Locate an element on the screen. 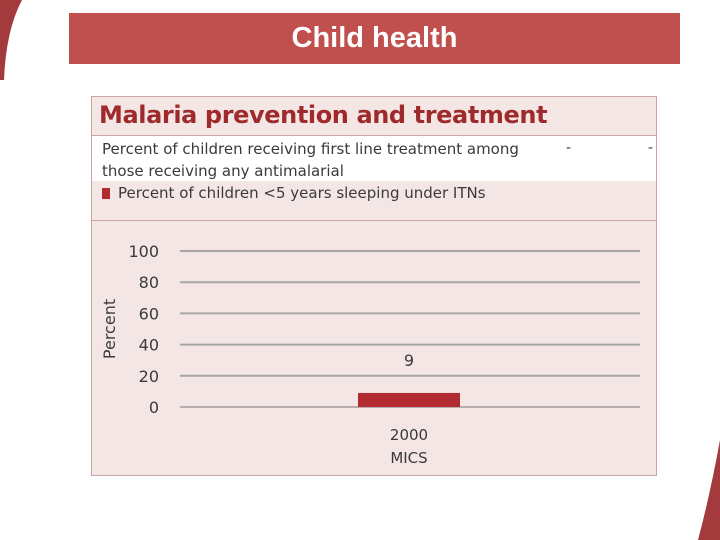 Image resolution: width=720 pixels, height=540 pixels. bar is located at coordinates (409, 399).